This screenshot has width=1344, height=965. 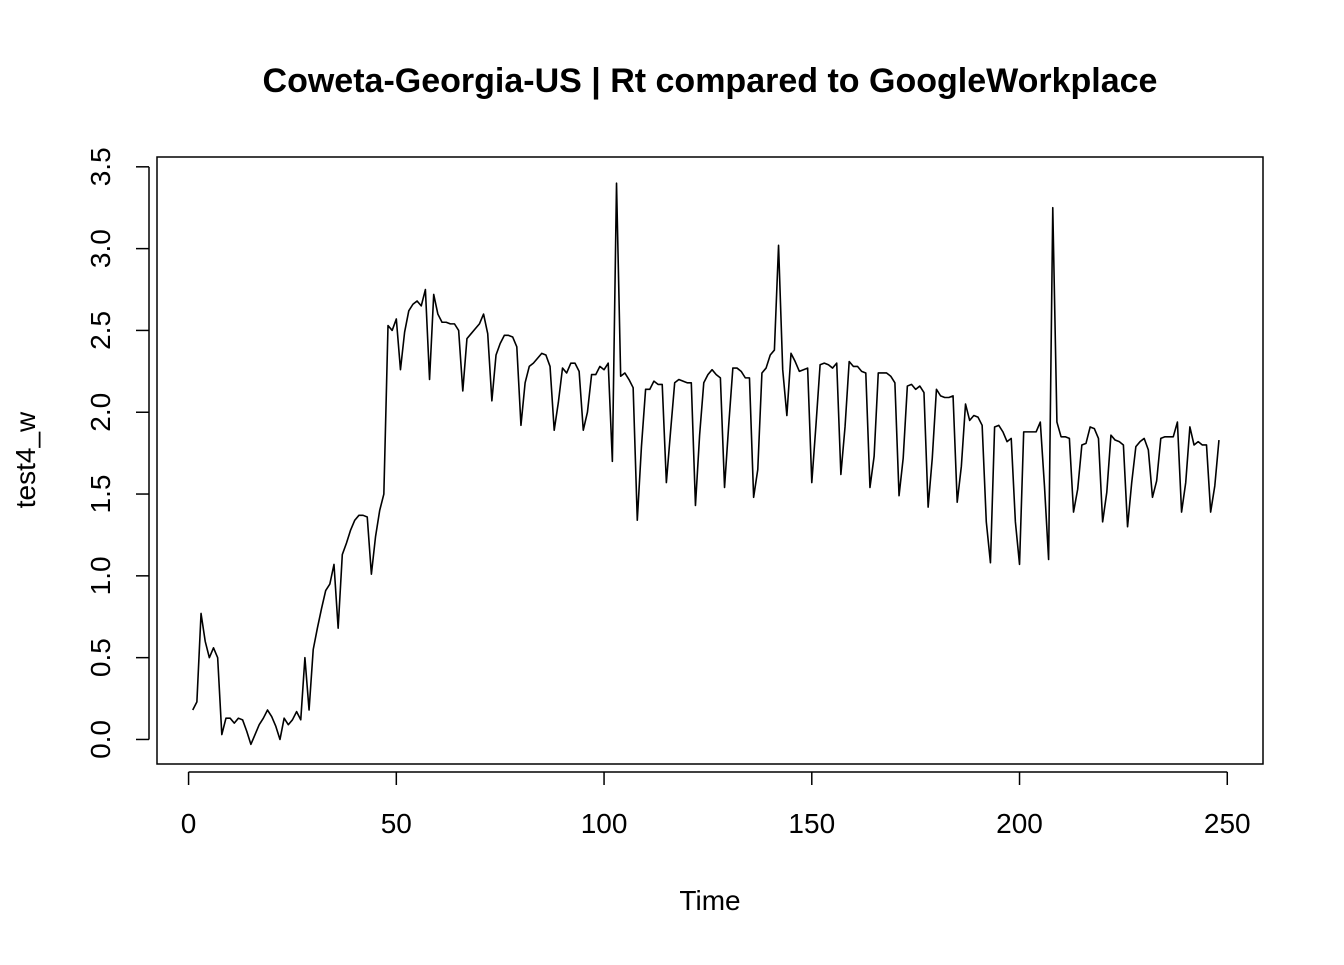 What do you see at coordinates (100, 166) in the screenshot?
I see `y-tick-label: 3.5` at bounding box center [100, 166].